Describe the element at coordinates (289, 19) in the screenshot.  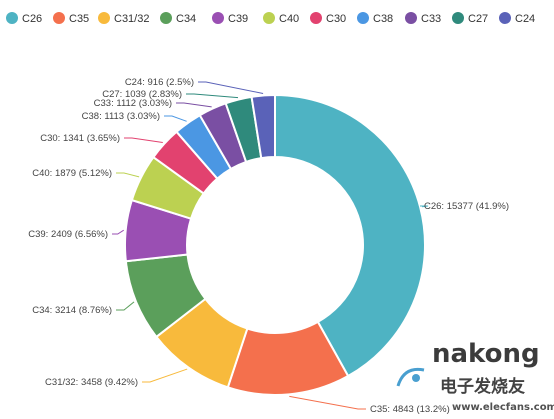
I see `legend-label-c40: C40` at that location.